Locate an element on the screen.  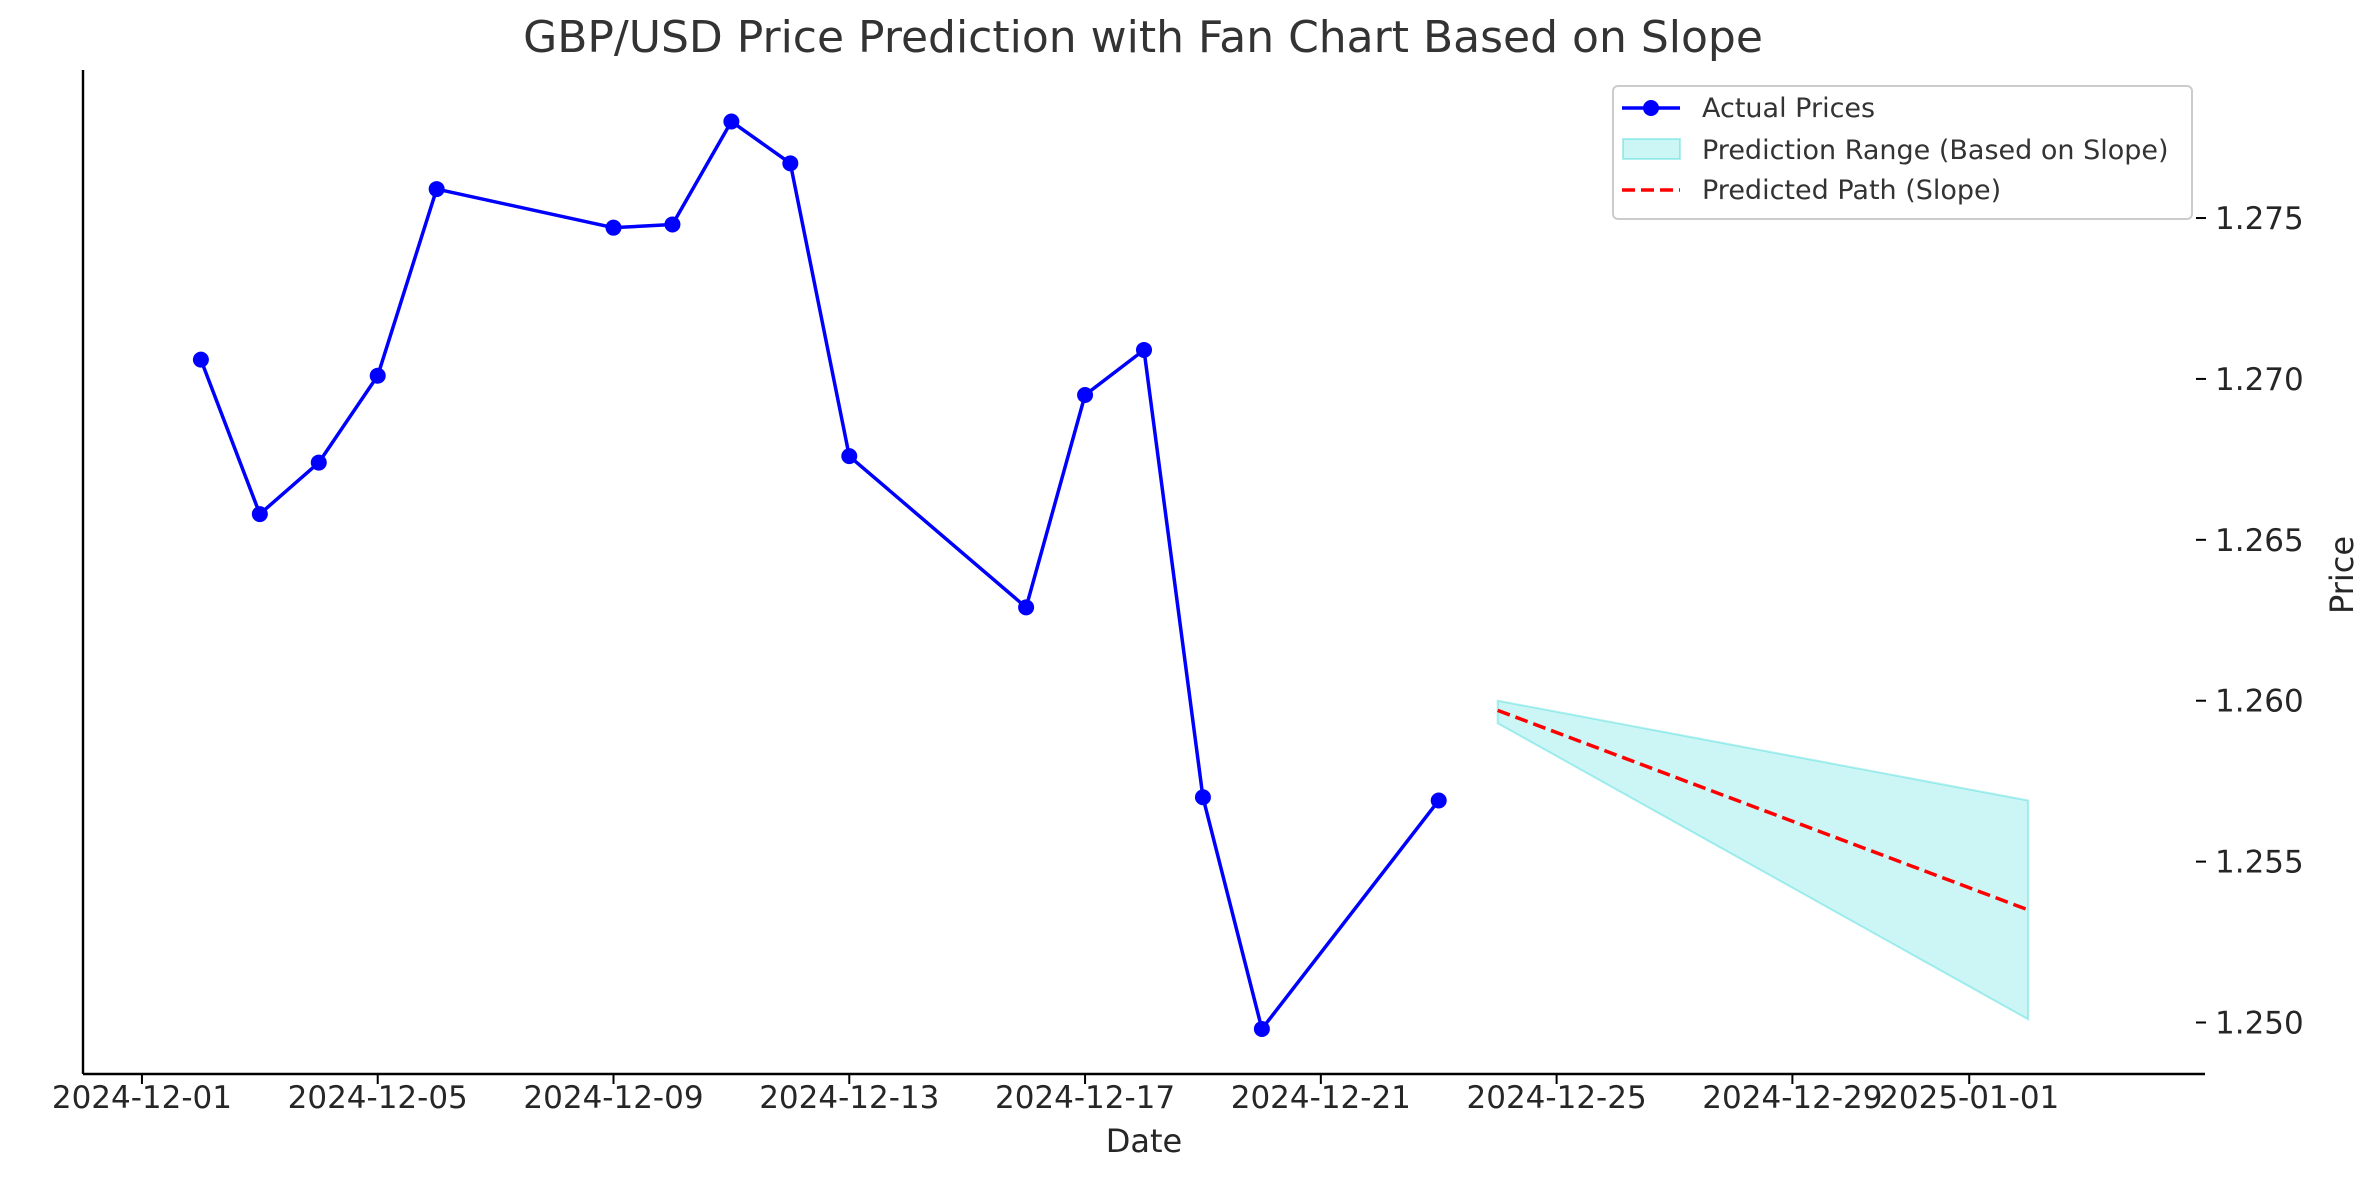
x-tick-label: 2024-12-01 is located at coordinates (142, 1098).